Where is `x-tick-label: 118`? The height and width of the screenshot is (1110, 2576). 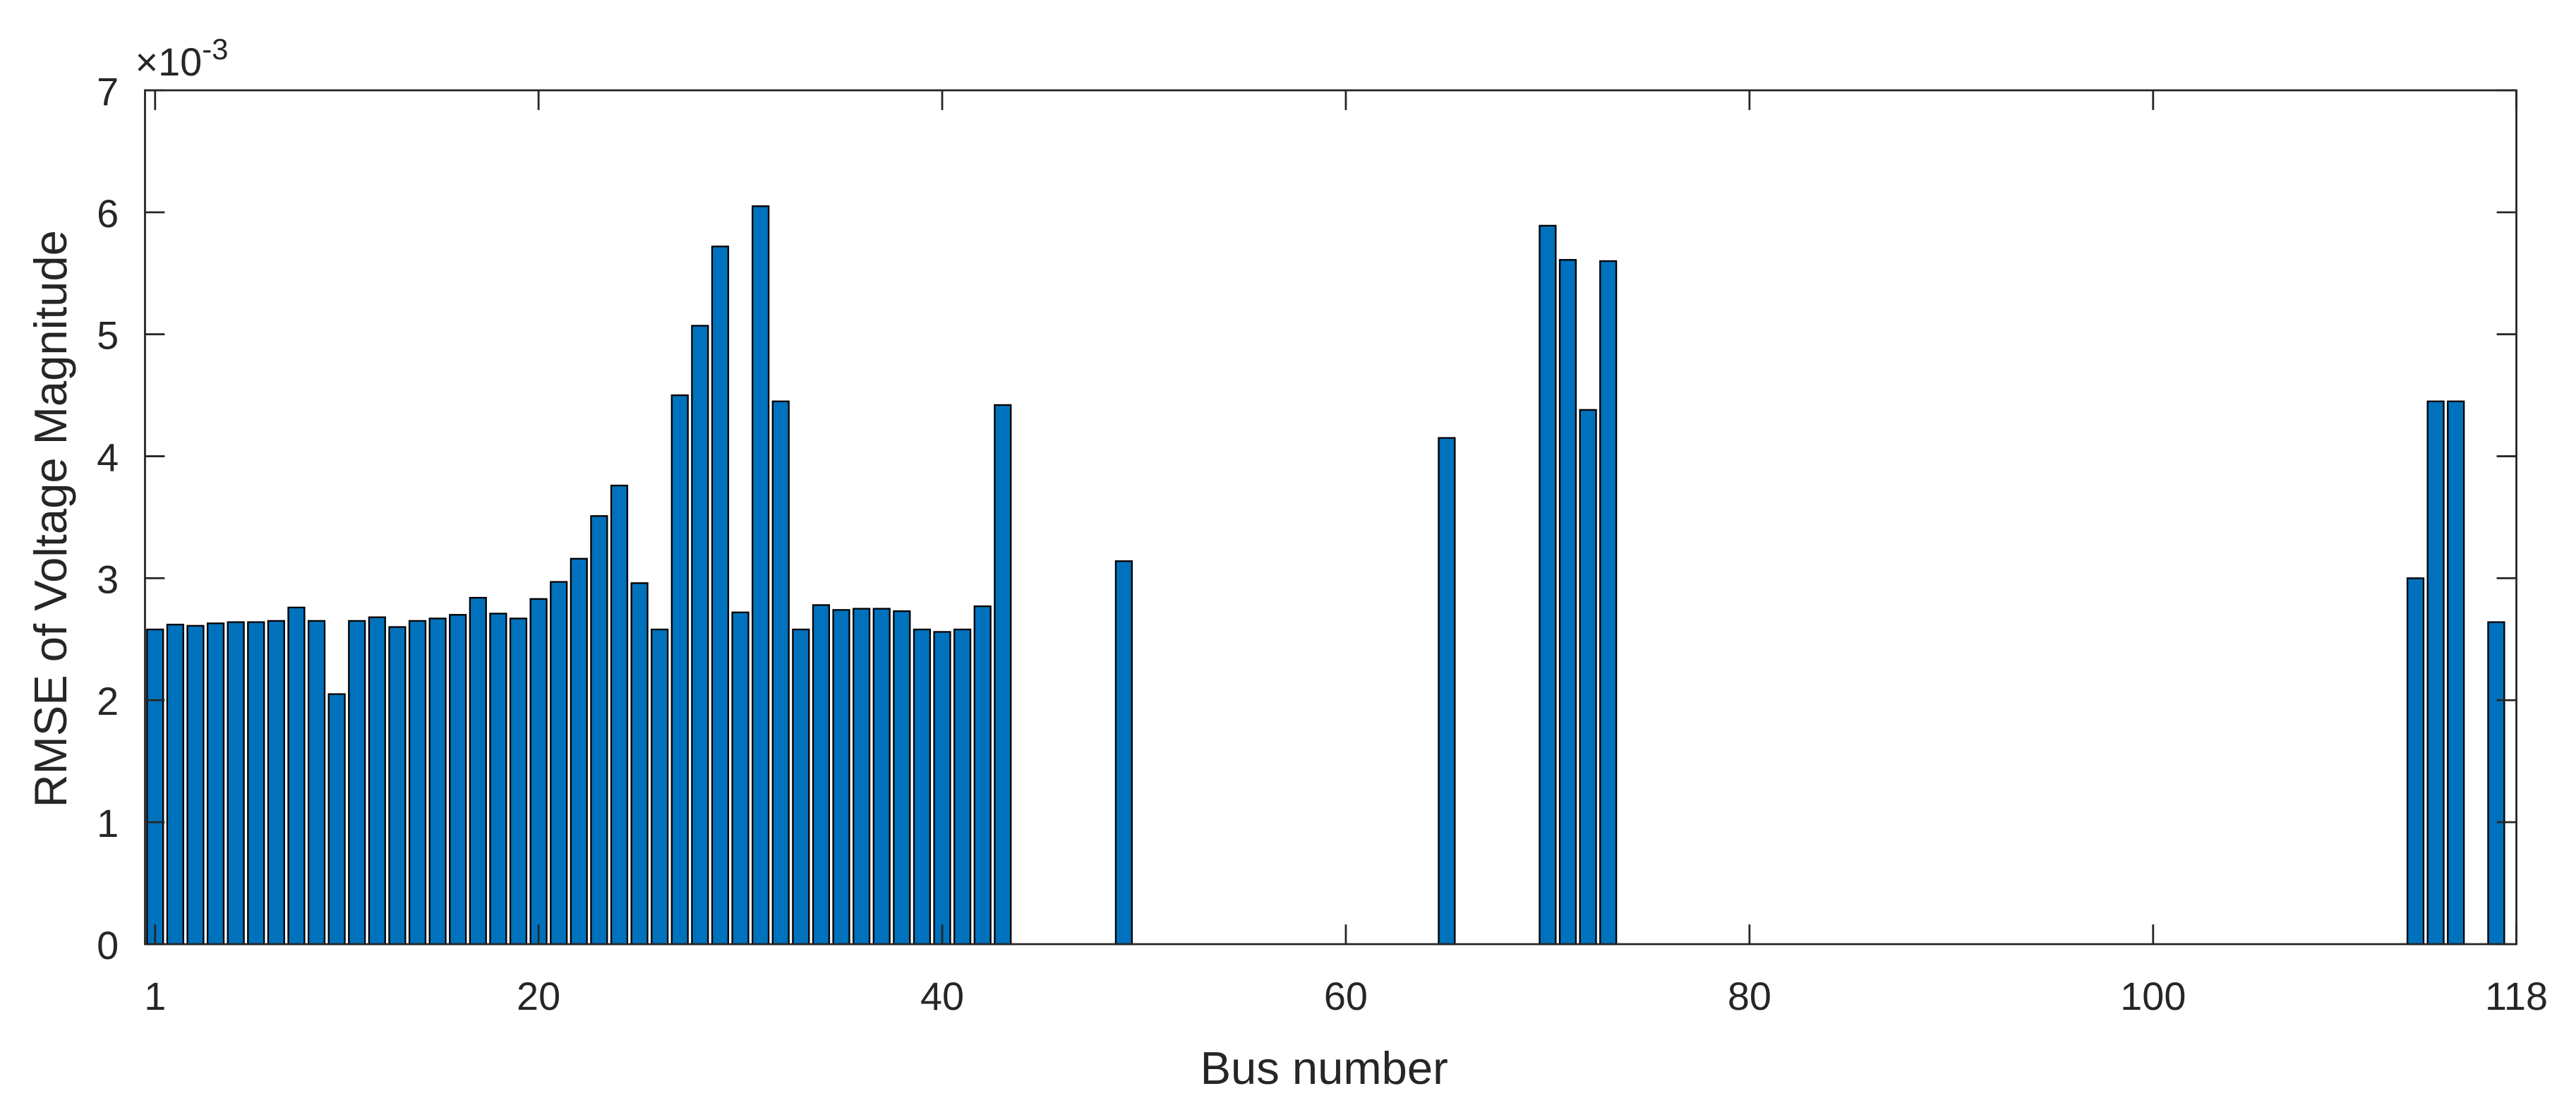 x-tick-label: 118 is located at coordinates (2516, 996).